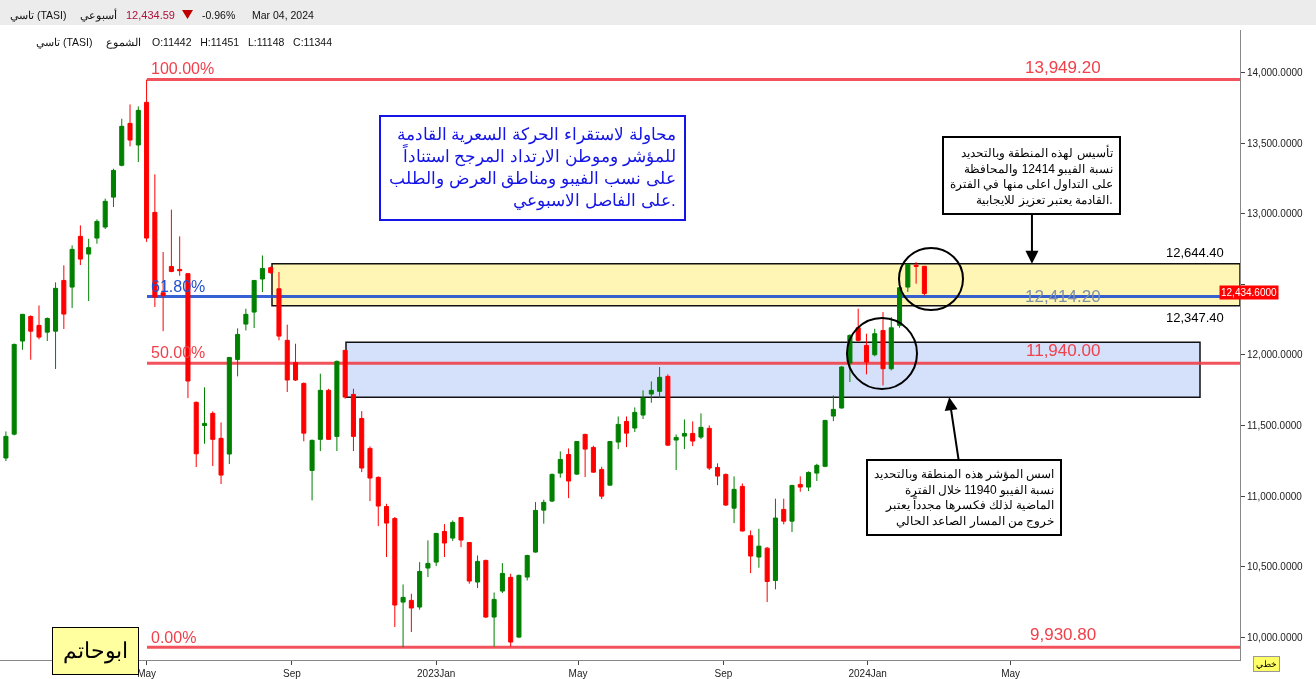  What do you see at coordinates (1063, 350) in the screenshot?
I see `ref-line-label: 11,940.00` at bounding box center [1063, 350].